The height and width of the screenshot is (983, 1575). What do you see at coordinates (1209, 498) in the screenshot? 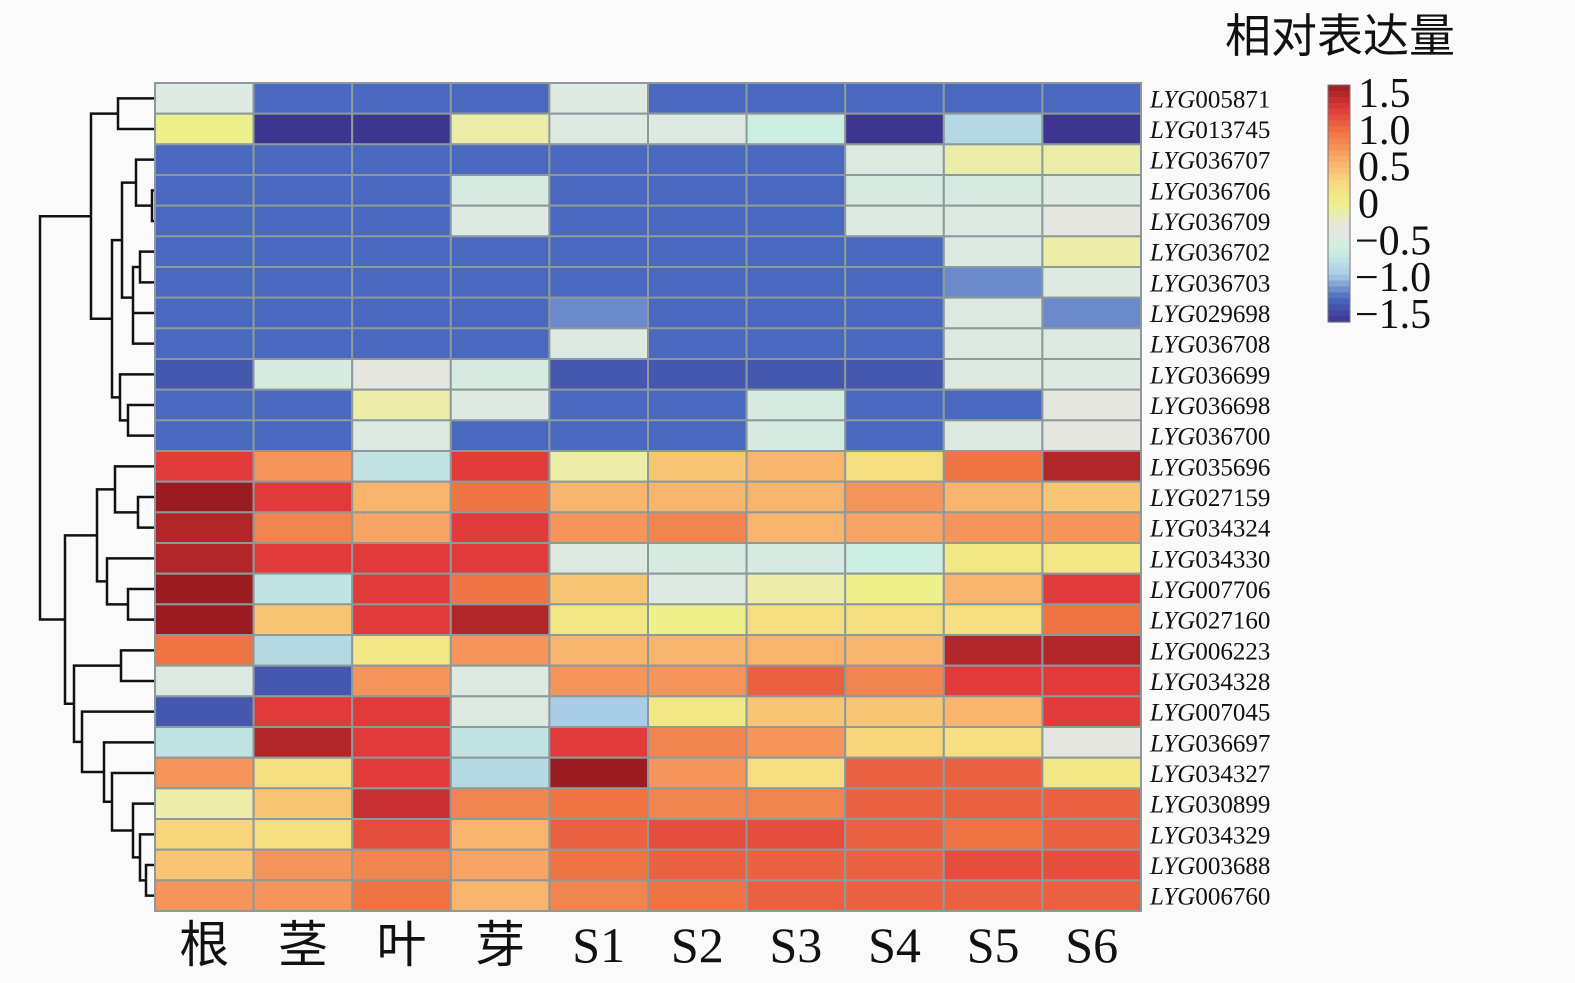
I see `row-label: LYG027159` at bounding box center [1209, 498].